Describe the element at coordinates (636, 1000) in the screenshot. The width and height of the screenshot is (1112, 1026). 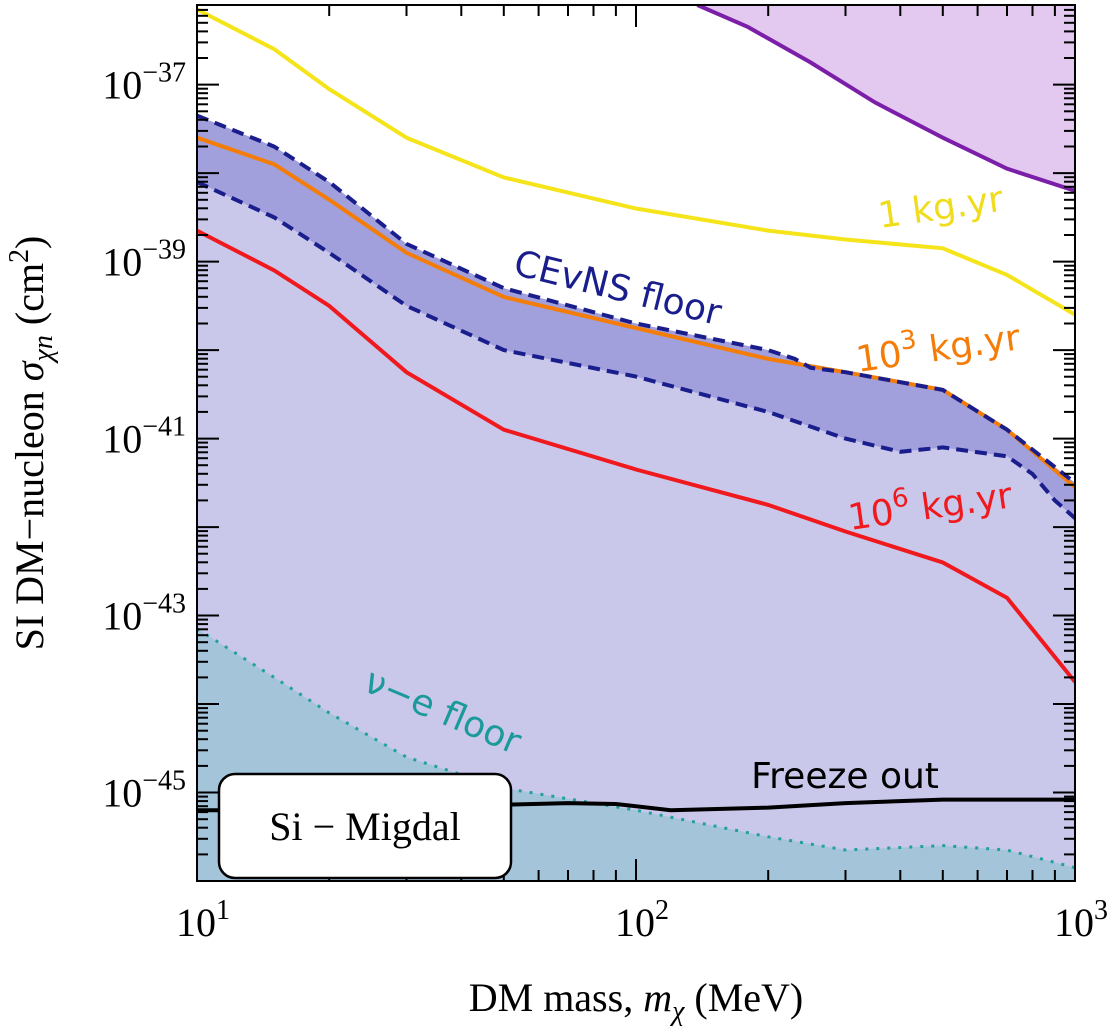
I see `x-axis-title: DM mass, mχ (MeV)` at that location.